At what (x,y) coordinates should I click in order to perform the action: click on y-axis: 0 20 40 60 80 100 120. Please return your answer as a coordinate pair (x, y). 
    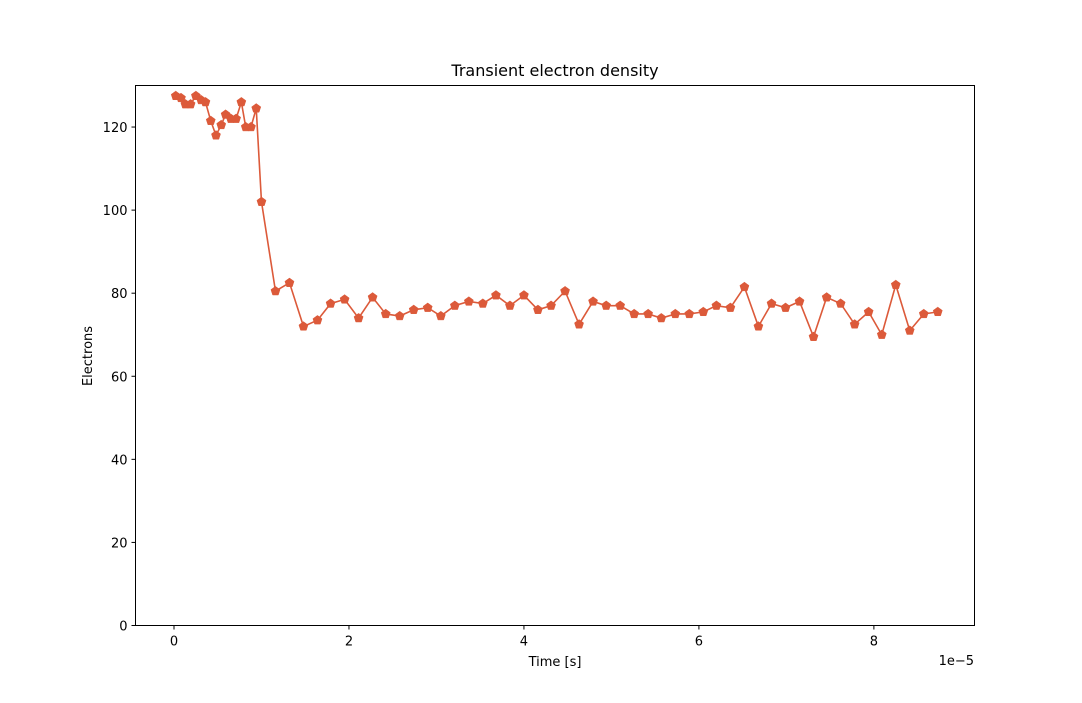
    Looking at the image, I should click on (119, 378).